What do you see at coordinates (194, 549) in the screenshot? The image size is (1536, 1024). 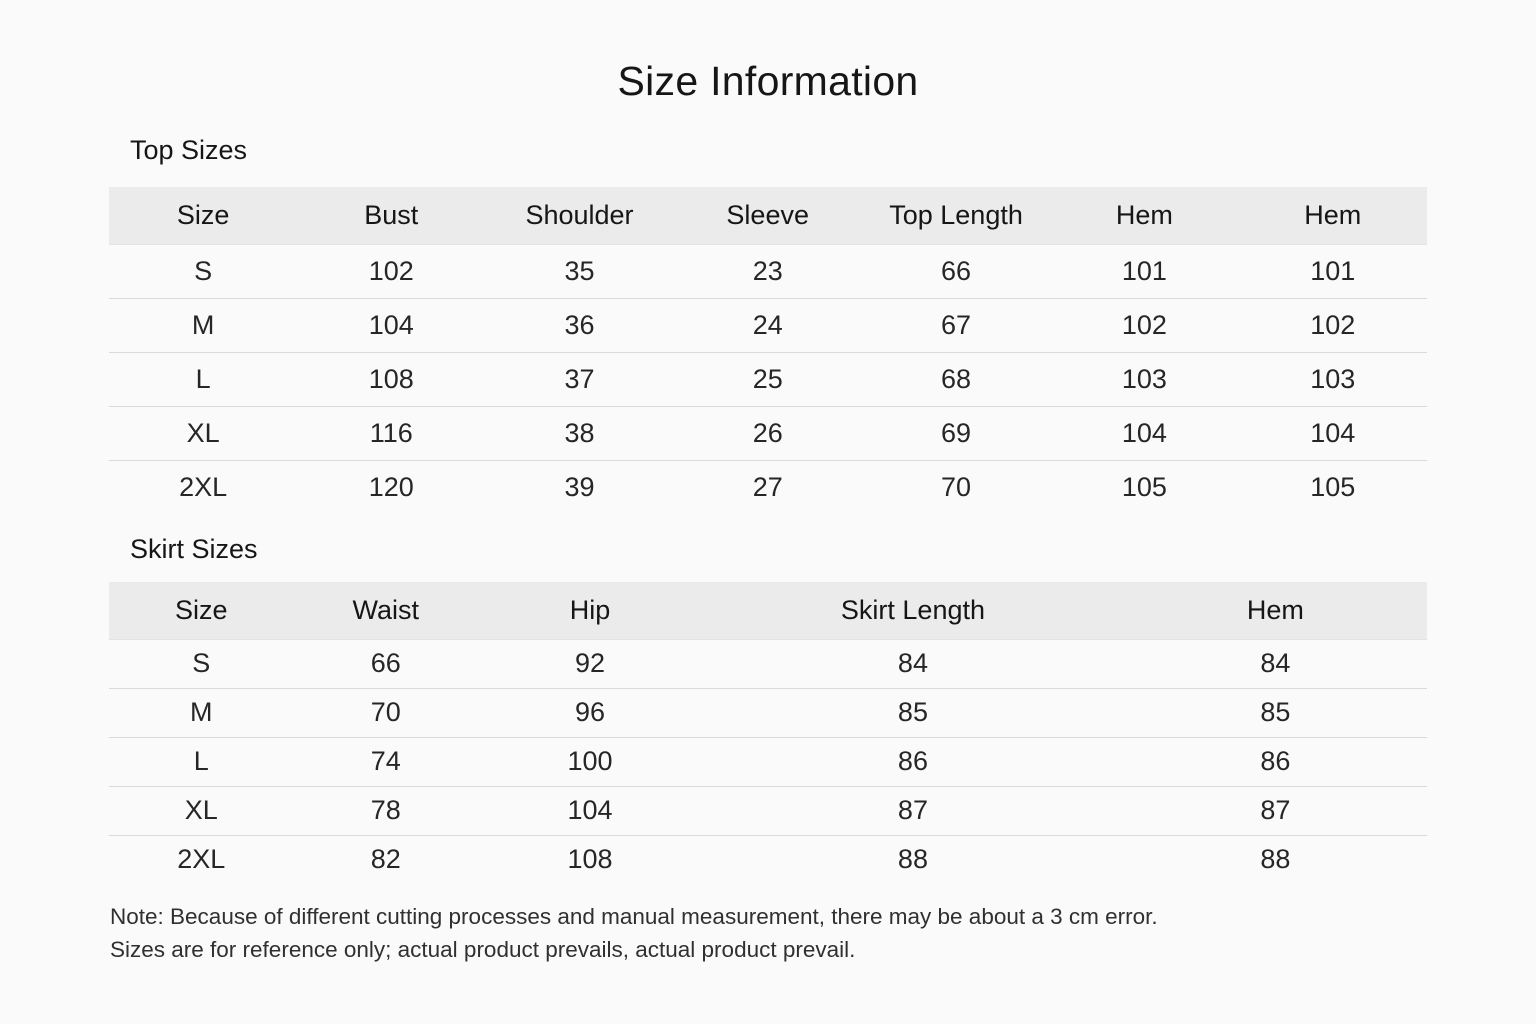 I see `section-title-skirt-sizes: Skirt Sizes` at bounding box center [194, 549].